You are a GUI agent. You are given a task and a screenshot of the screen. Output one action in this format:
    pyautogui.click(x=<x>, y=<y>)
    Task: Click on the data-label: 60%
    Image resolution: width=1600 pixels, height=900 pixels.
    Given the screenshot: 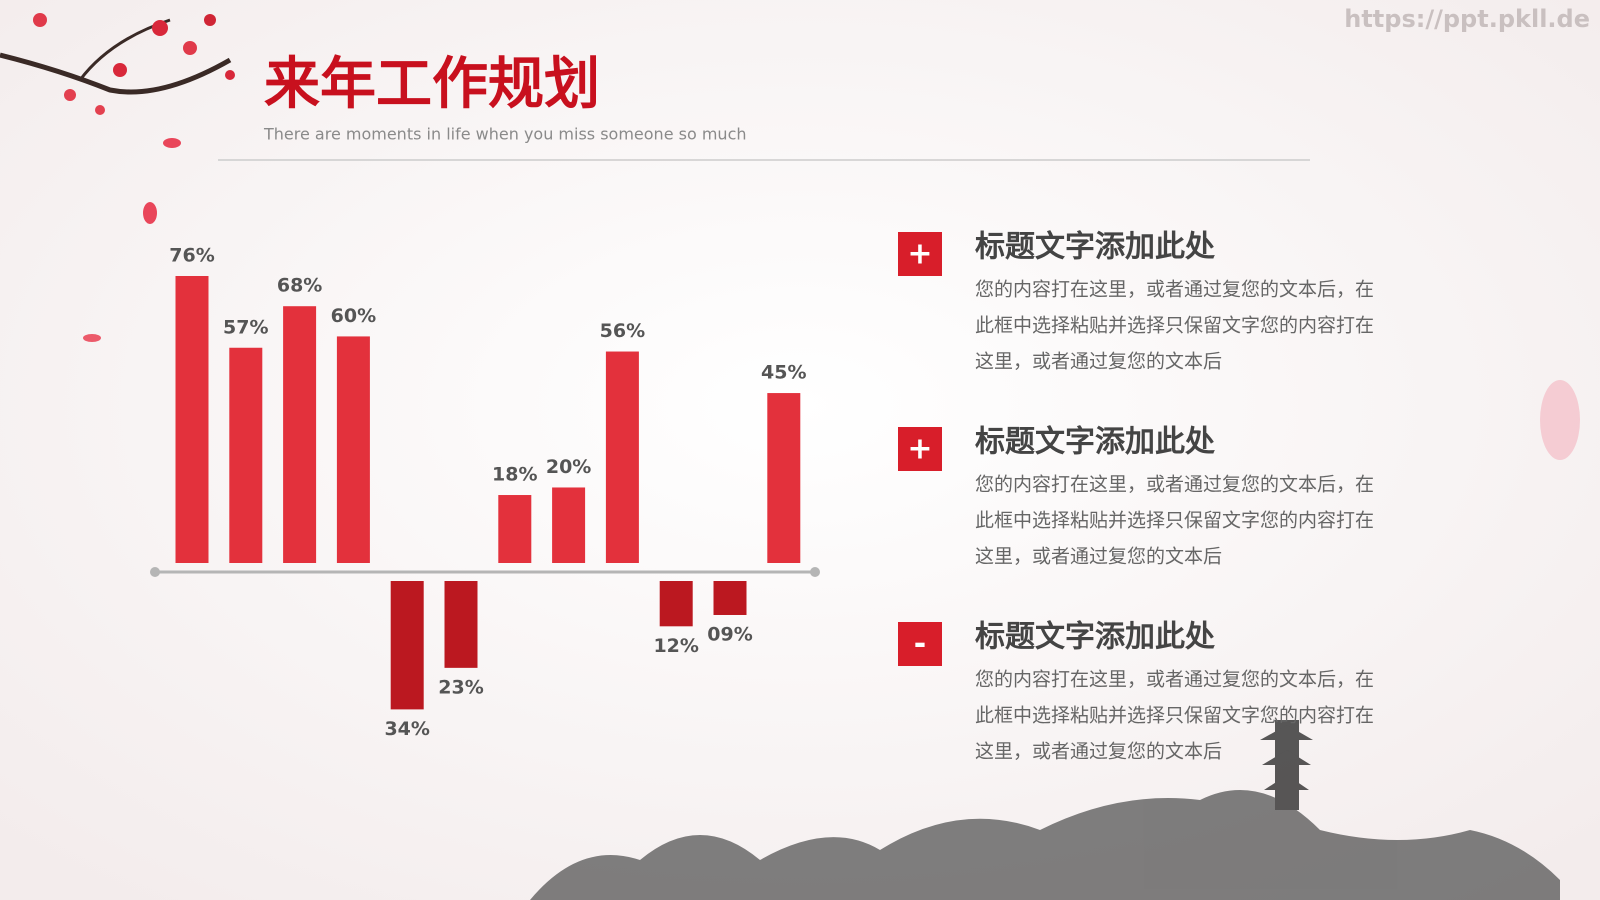 What is the action you would take?
    pyautogui.click(x=353, y=316)
    